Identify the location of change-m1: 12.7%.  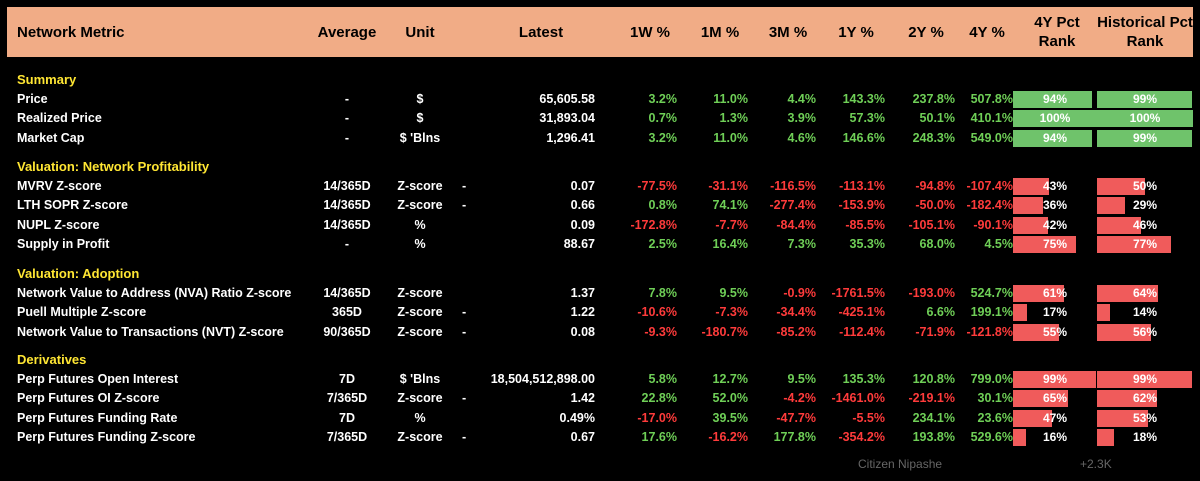
(730, 379).